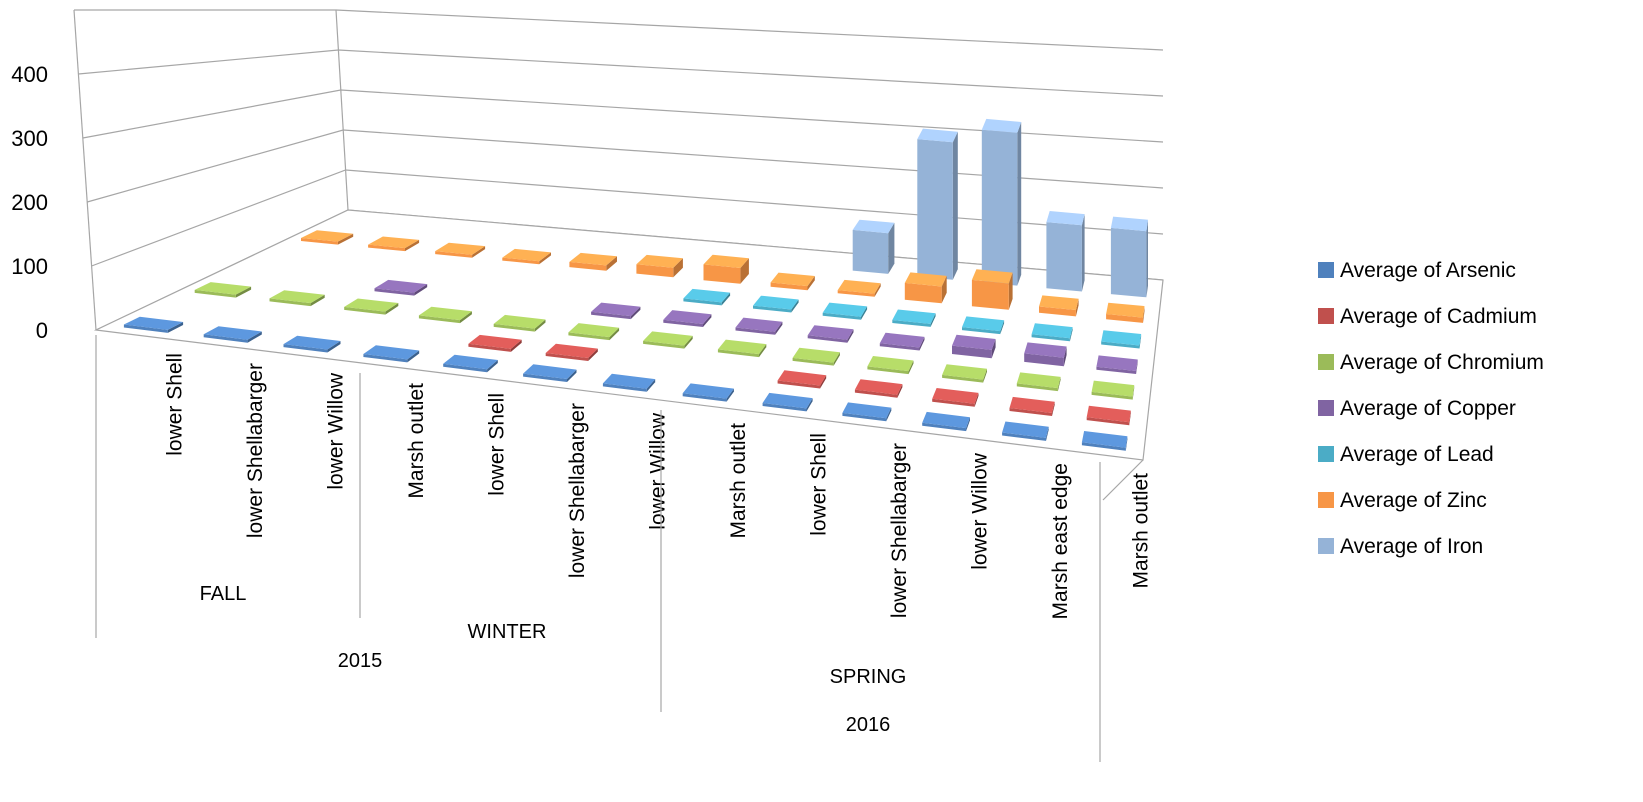 The width and height of the screenshot is (1643, 802). What do you see at coordinates (255, 450) in the screenshot?
I see `category-label: lower Shellabarger` at bounding box center [255, 450].